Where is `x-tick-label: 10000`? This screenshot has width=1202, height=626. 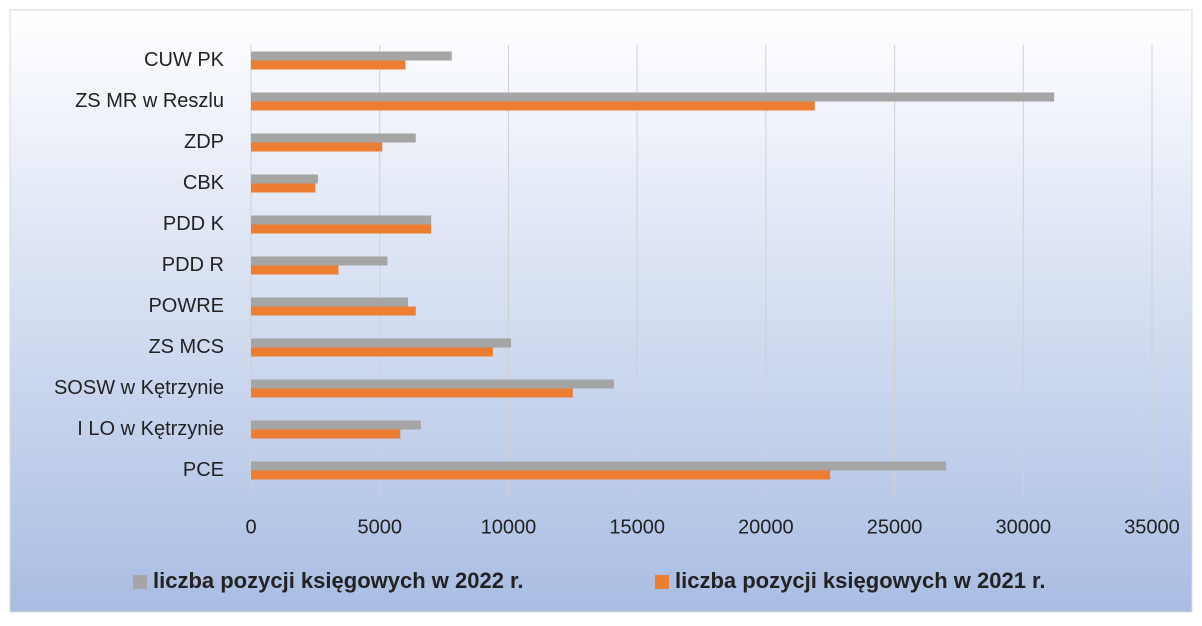
x-tick-label: 10000 is located at coordinates (509, 527).